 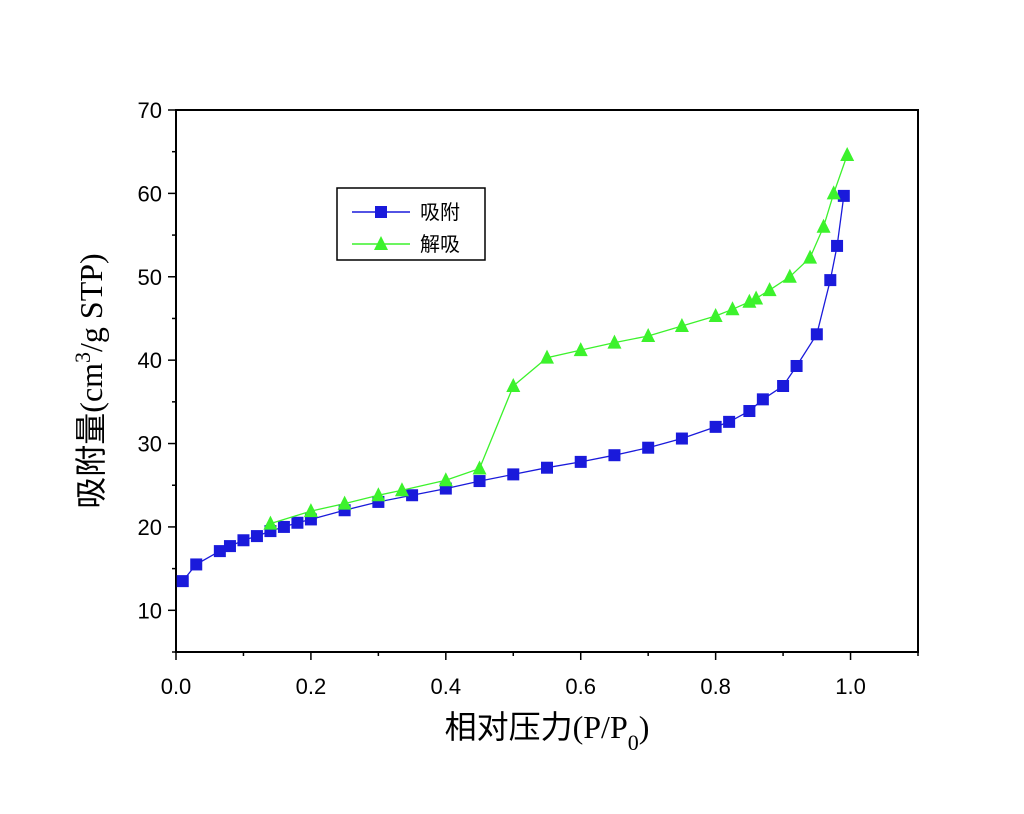 I want to click on legend-label-desorption: 解吸, so click(x=440, y=244).